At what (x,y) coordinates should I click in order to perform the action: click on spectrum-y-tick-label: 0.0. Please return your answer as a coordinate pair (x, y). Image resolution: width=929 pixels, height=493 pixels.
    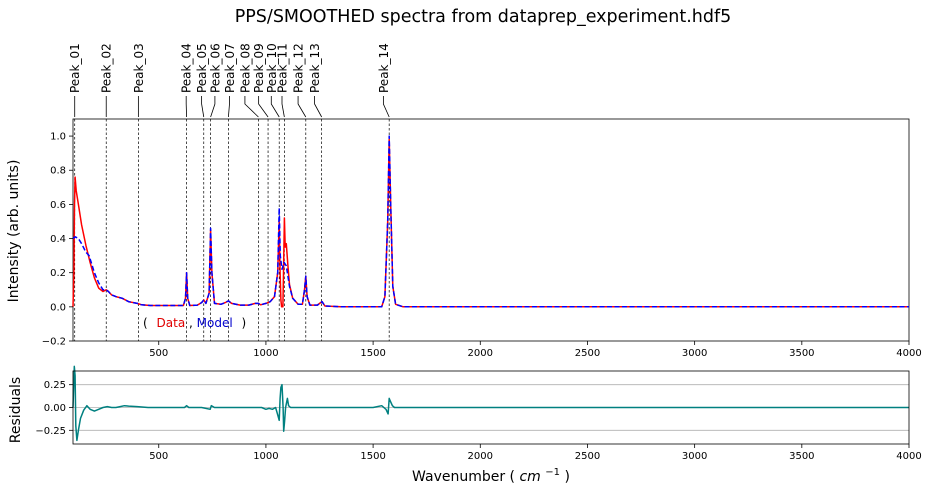
    Looking at the image, I should click on (58, 307).